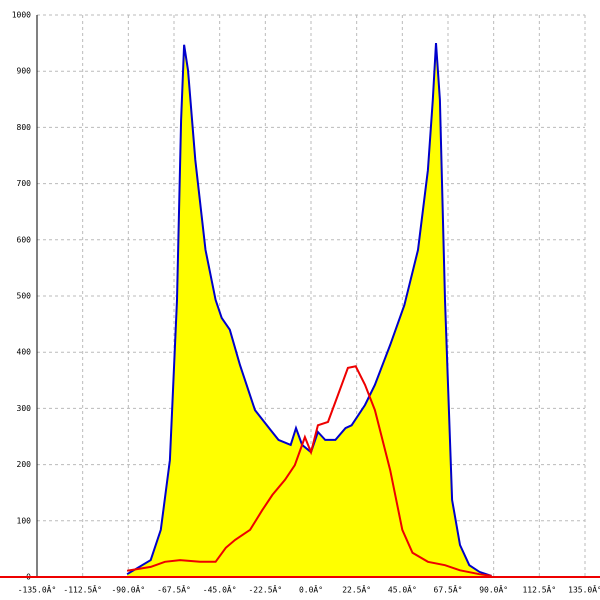 This screenshot has width=600, height=600. What do you see at coordinates (402, 589) in the screenshot?
I see `x-tick-label: 45.0Â°` at bounding box center [402, 589].